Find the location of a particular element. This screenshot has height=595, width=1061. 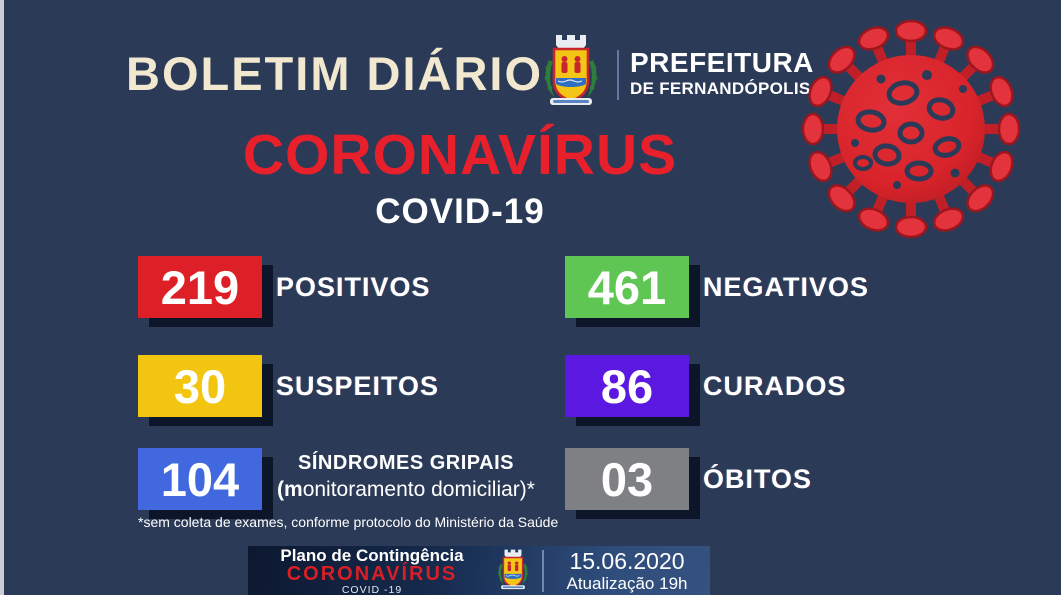

coronavirus-icon is located at coordinates (911, 129).